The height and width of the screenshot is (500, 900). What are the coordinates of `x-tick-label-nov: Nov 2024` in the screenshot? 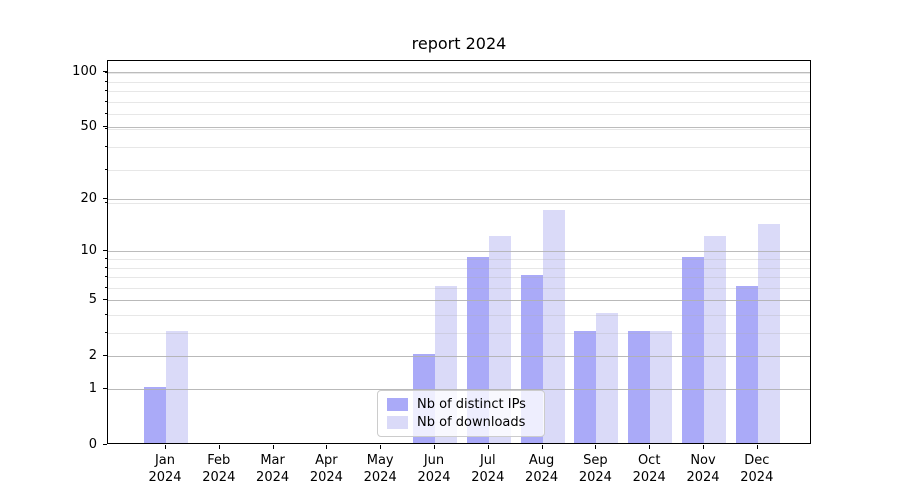 It's located at (703, 469).